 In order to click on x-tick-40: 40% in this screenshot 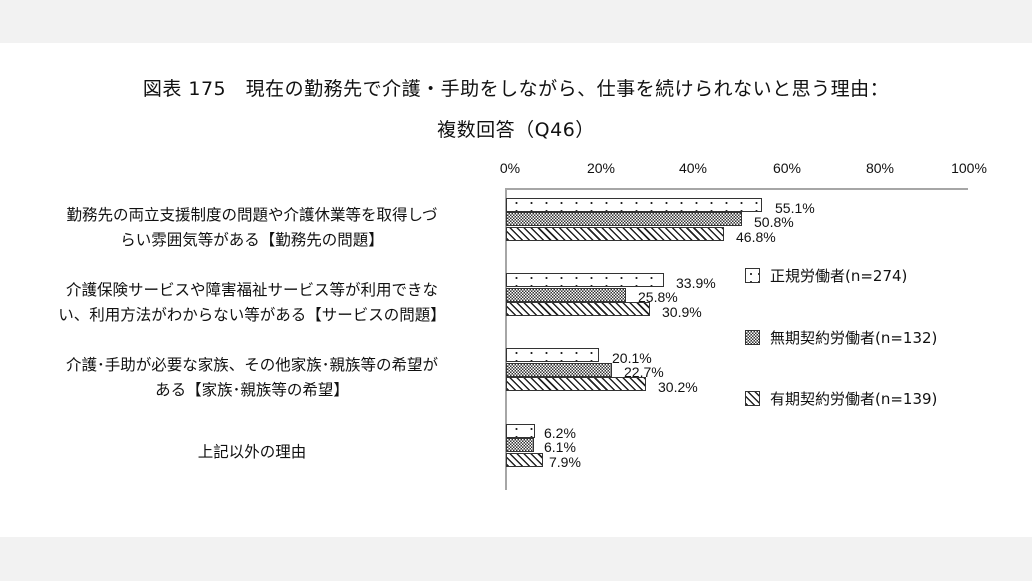, I will do `click(693, 168)`.